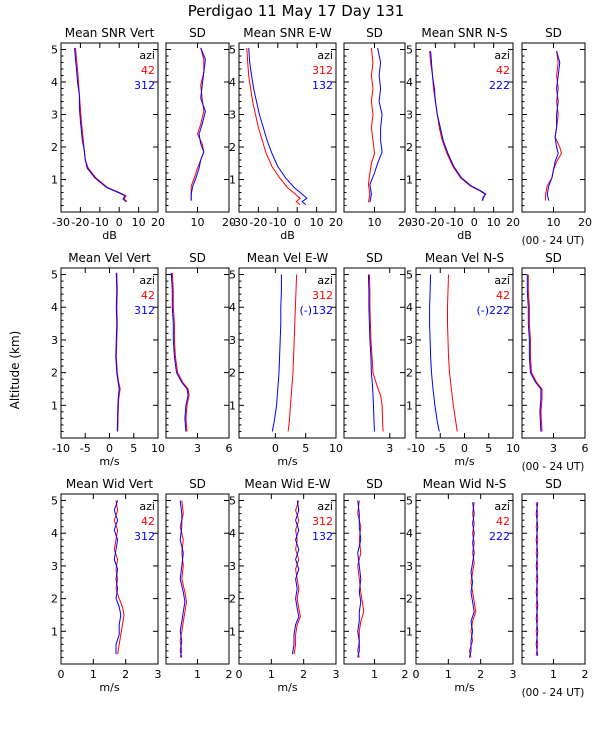  I want to click on panel-snr-ew-sd: SD 10 20, so click(377, 127).